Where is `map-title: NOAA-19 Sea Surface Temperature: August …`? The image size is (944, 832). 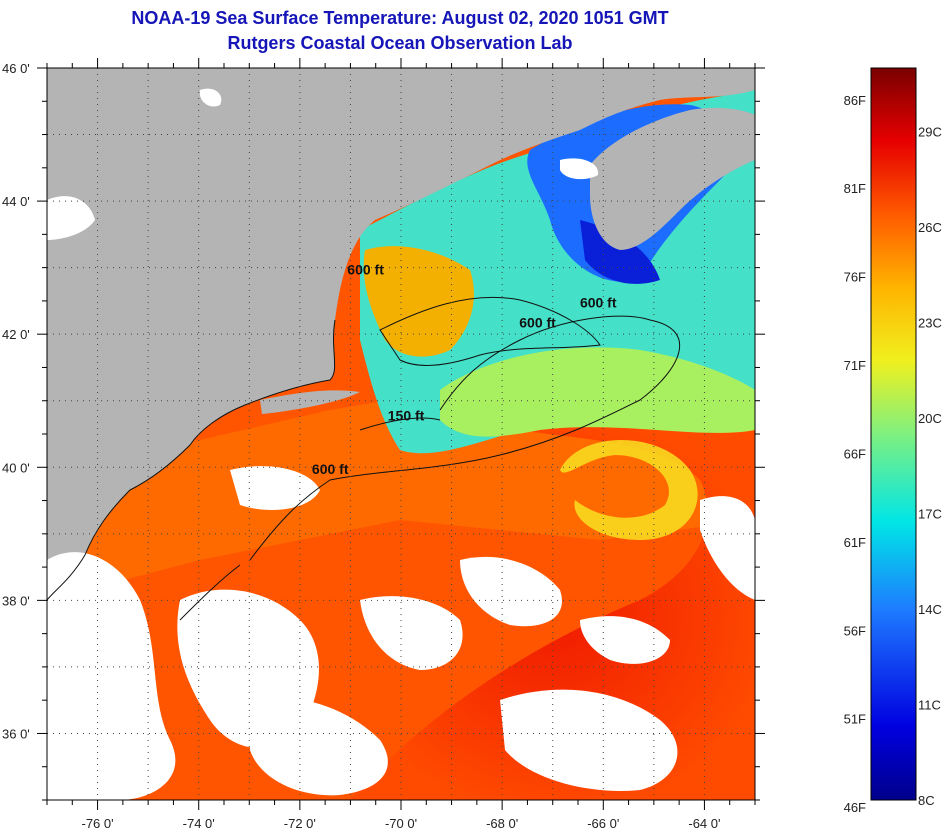
map-title: NOAA-19 Sea Surface Temperature: August … is located at coordinates (400, 18).